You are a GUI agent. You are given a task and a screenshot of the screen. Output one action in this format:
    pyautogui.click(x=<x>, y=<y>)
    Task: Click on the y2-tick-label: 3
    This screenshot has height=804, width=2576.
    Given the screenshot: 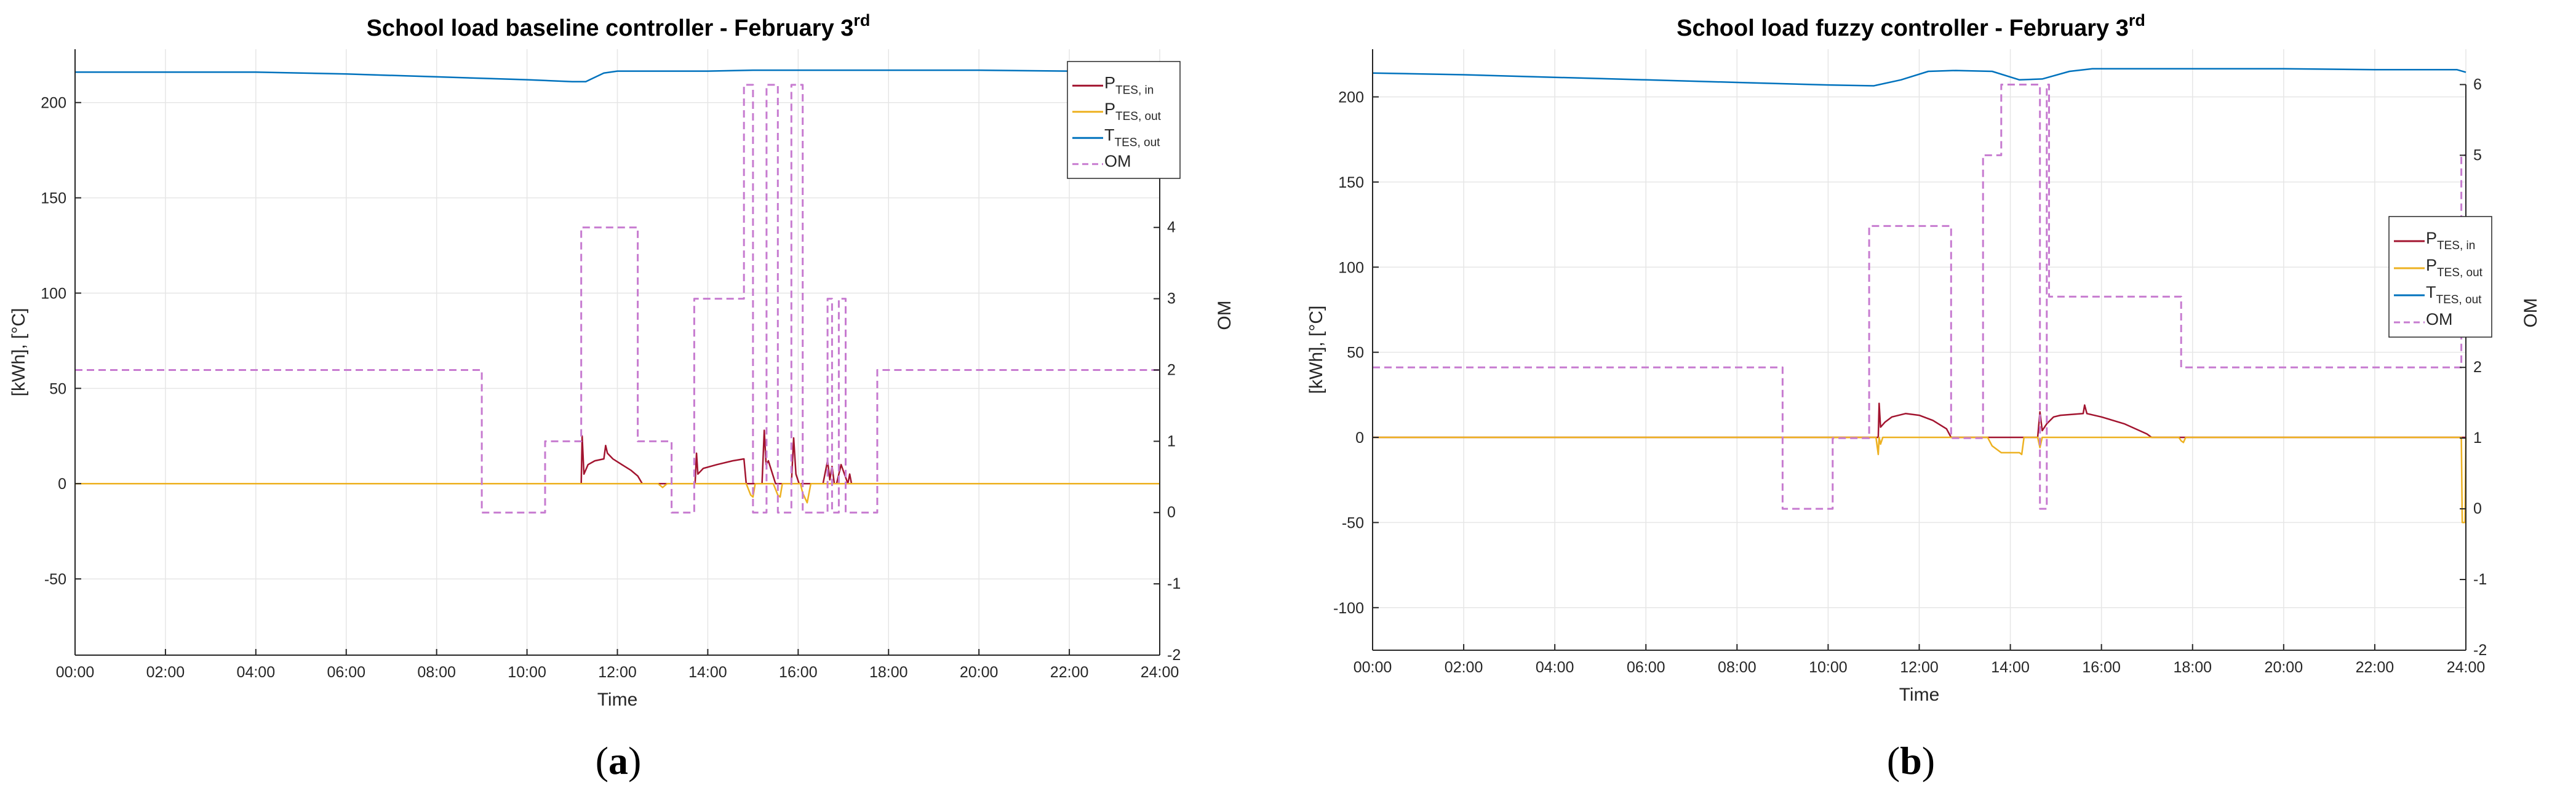 What is the action you would take?
    pyautogui.click(x=1171, y=299)
    